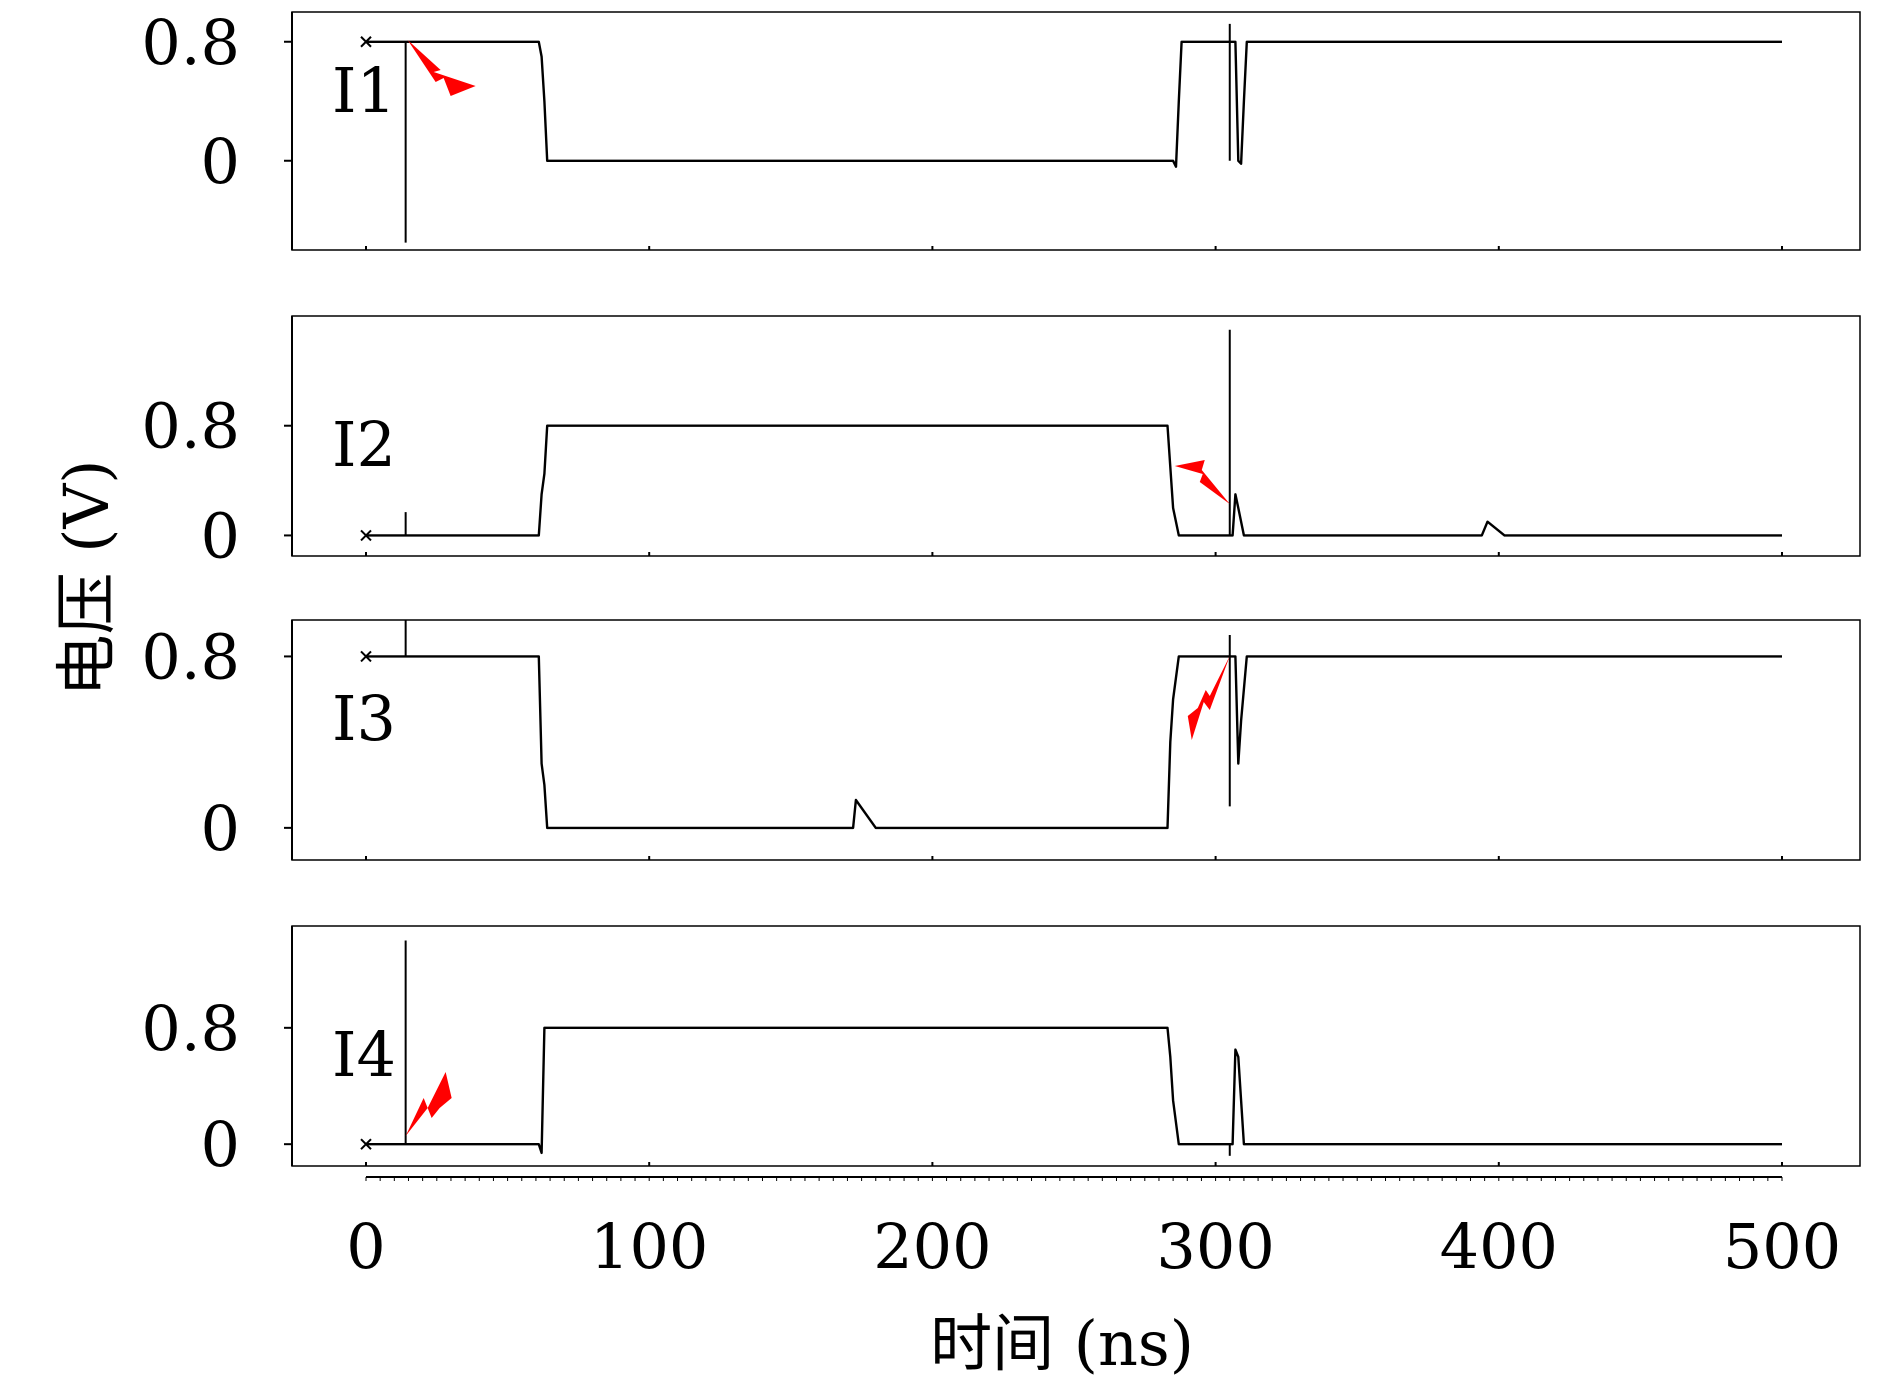  I want to click on x-tick-label: 300, so click(1215, 1246).